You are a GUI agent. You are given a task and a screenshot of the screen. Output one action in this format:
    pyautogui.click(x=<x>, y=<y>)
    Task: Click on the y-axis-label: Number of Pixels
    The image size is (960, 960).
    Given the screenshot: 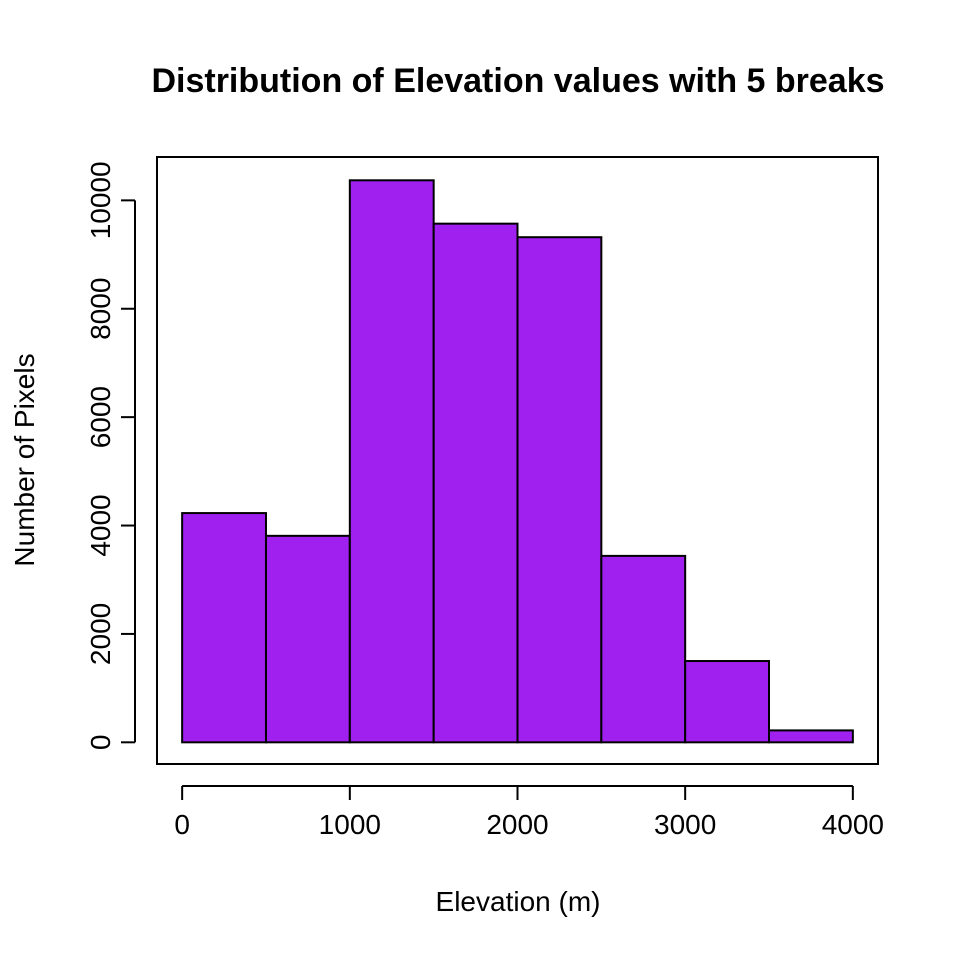 What is the action you would take?
    pyautogui.click(x=24, y=459)
    